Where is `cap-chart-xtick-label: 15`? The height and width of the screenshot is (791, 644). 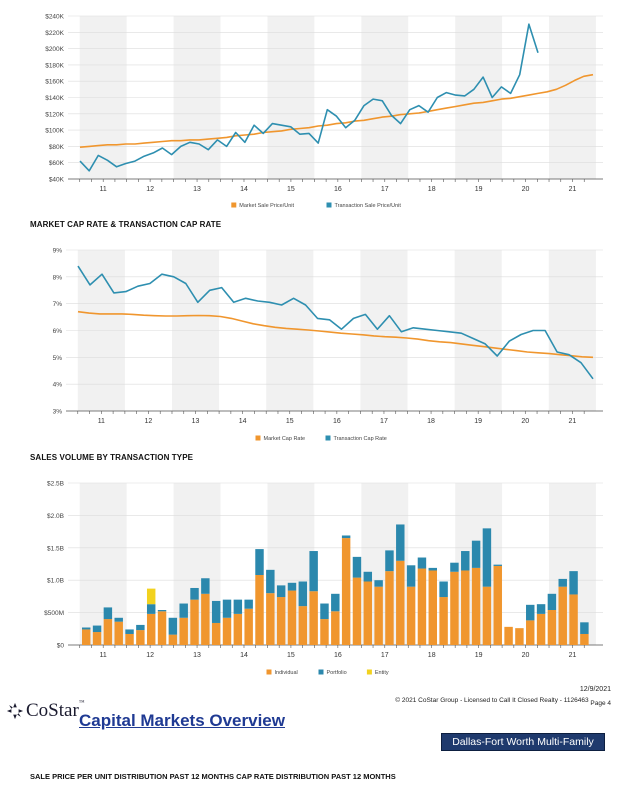
cap-chart-xtick-label: 15 is located at coordinates (290, 421).